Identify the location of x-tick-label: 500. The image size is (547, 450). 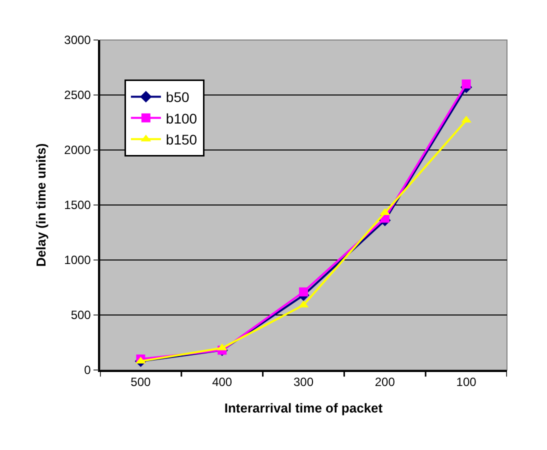
(141, 382).